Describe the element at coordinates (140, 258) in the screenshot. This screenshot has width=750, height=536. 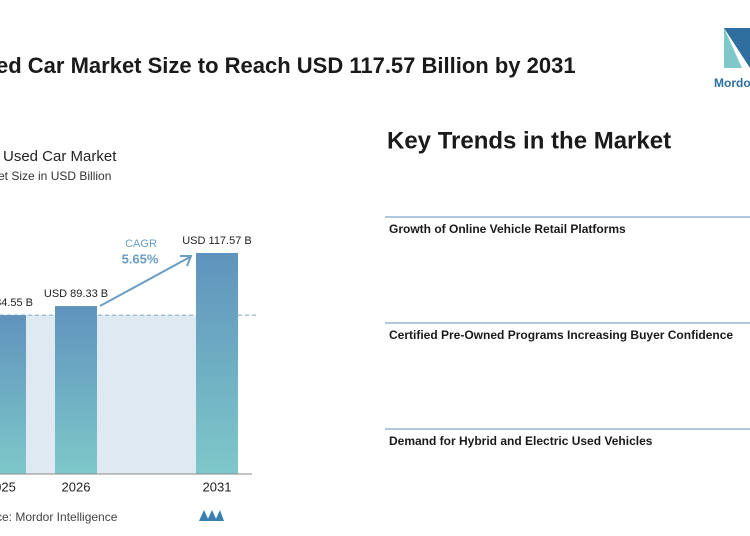
I see `cagr-value: 5.65%` at that location.